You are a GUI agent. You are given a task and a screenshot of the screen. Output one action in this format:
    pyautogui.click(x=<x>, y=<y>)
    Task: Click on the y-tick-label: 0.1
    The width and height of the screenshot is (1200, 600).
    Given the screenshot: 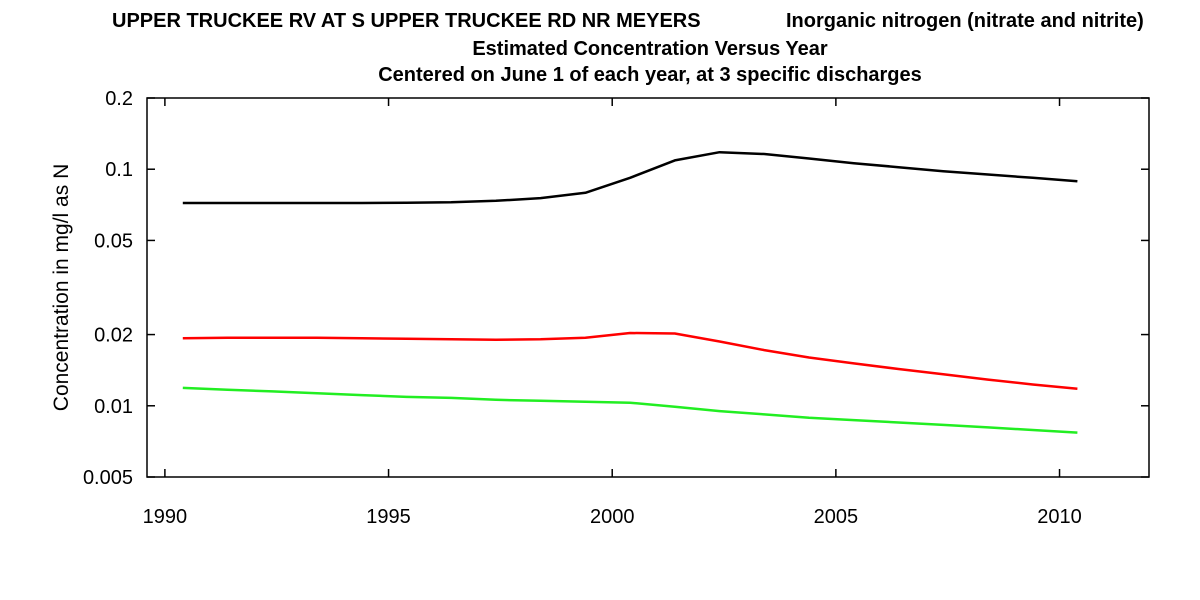 What is the action you would take?
    pyautogui.click(x=119, y=170)
    